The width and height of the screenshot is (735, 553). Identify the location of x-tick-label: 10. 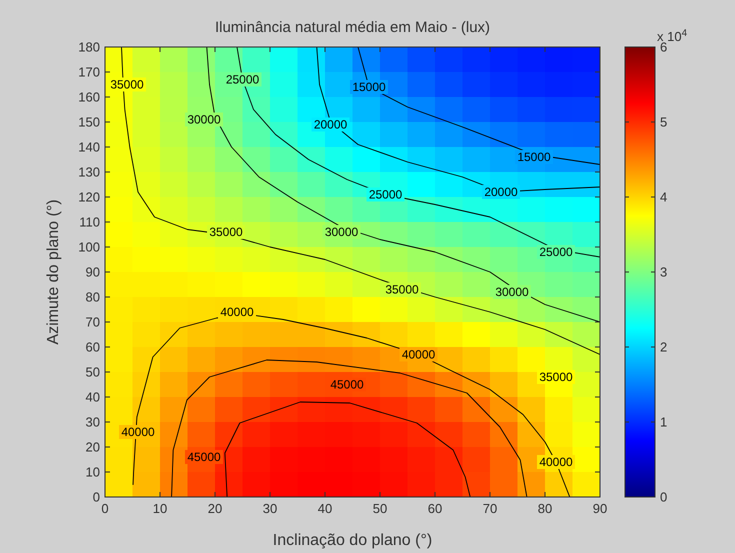
(160, 508).